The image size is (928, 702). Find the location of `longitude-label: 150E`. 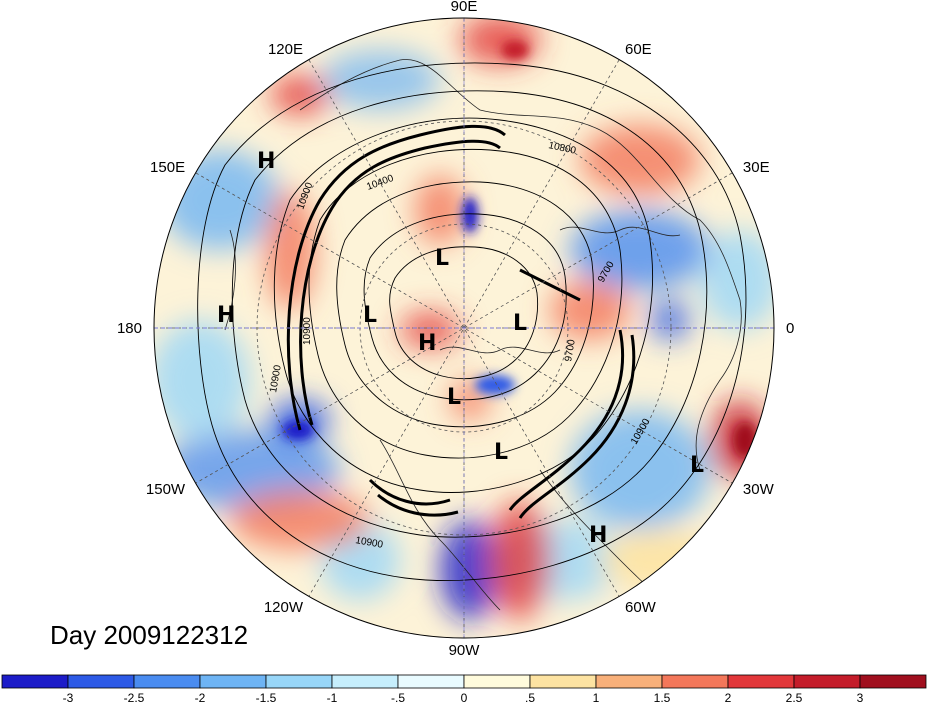

longitude-label: 150E is located at coordinates (167, 167).